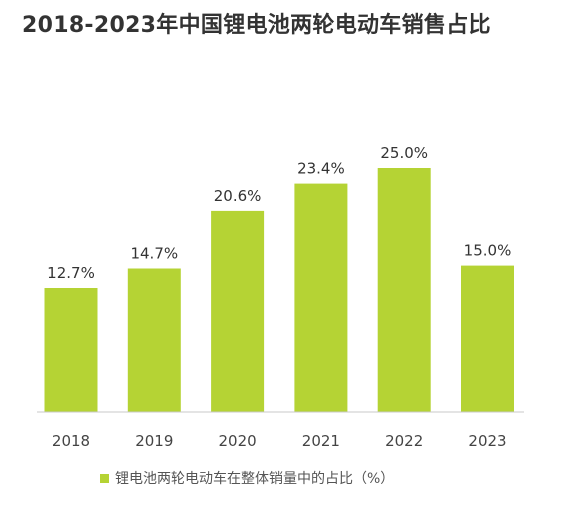  What do you see at coordinates (321, 441) in the screenshot?
I see `x-tick-label-2021: 2021` at bounding box center [321, 441].